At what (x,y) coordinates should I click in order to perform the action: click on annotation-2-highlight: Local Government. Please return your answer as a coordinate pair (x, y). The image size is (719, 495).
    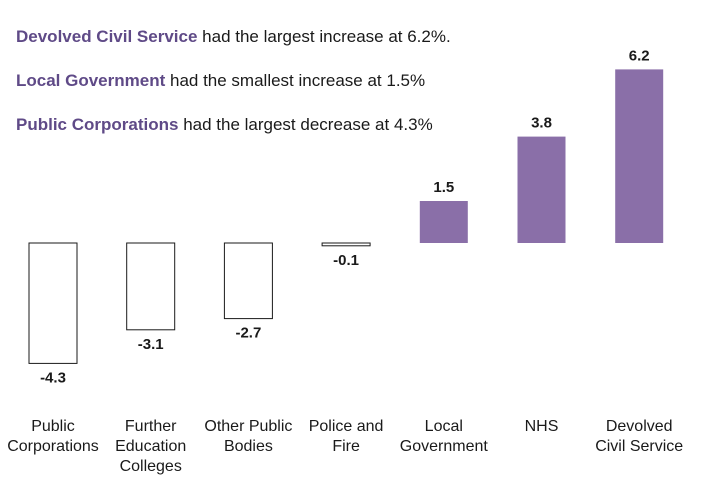
    Looking at the image, I should click on (91, 80).